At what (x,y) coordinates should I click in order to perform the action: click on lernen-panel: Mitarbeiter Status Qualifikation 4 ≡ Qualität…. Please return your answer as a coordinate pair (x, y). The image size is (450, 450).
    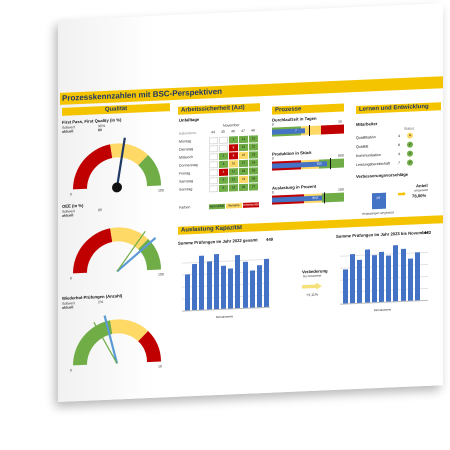
    Looking at the image, I should click on (398, 169).